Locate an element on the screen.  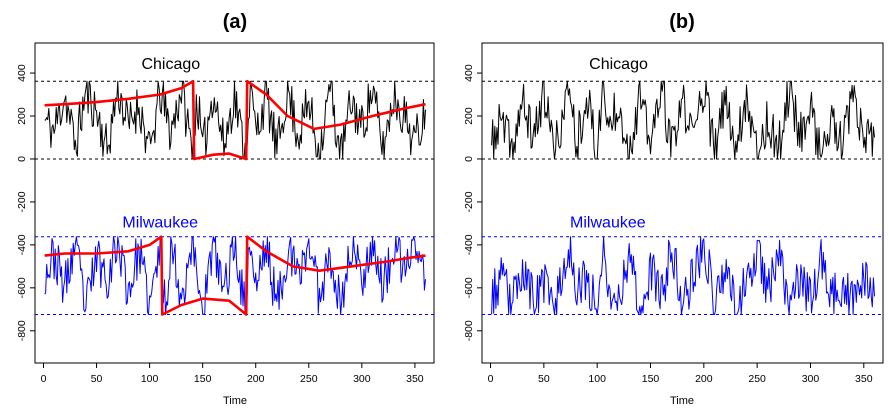
x-tick-label-b-300: 300 is located at coordinates (811, 379).